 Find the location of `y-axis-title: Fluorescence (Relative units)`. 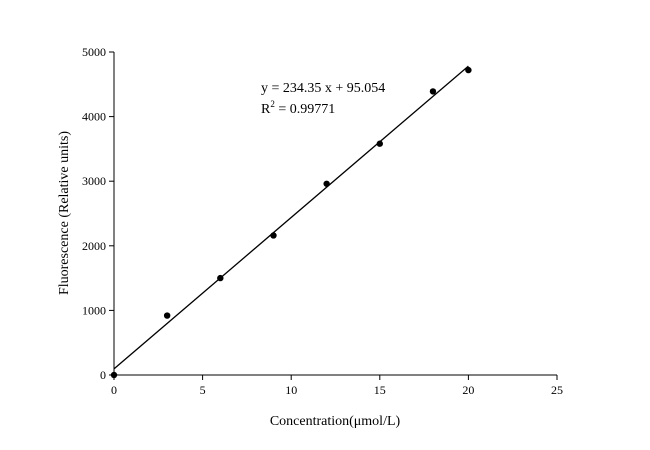

y-axis-title: Fluorescence (Relative units) is located at coordinates (64, 213).